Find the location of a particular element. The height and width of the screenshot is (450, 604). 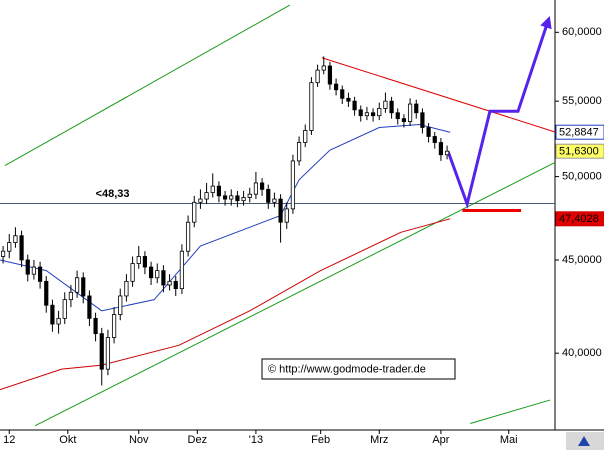

toolbar-glyph is located at coordinates (584, 441).